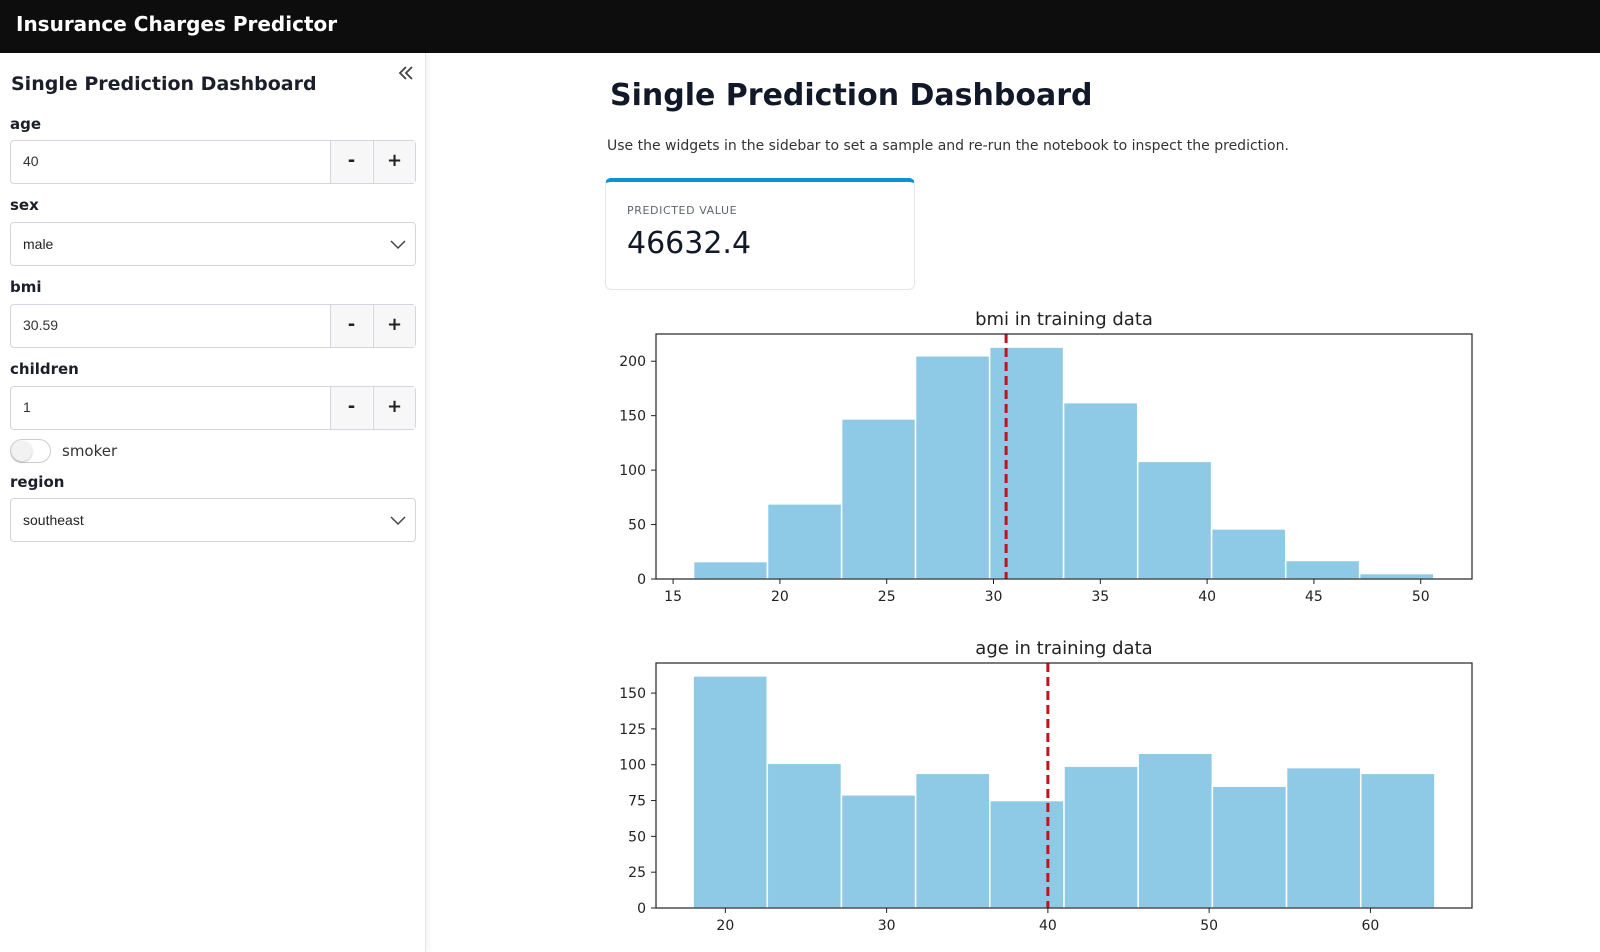 This screenshot has height=952, width=1600. What do you see at coordinates (37, 482) in the screenshot?
I see `region-label: region` at bounding box center [37, 482].